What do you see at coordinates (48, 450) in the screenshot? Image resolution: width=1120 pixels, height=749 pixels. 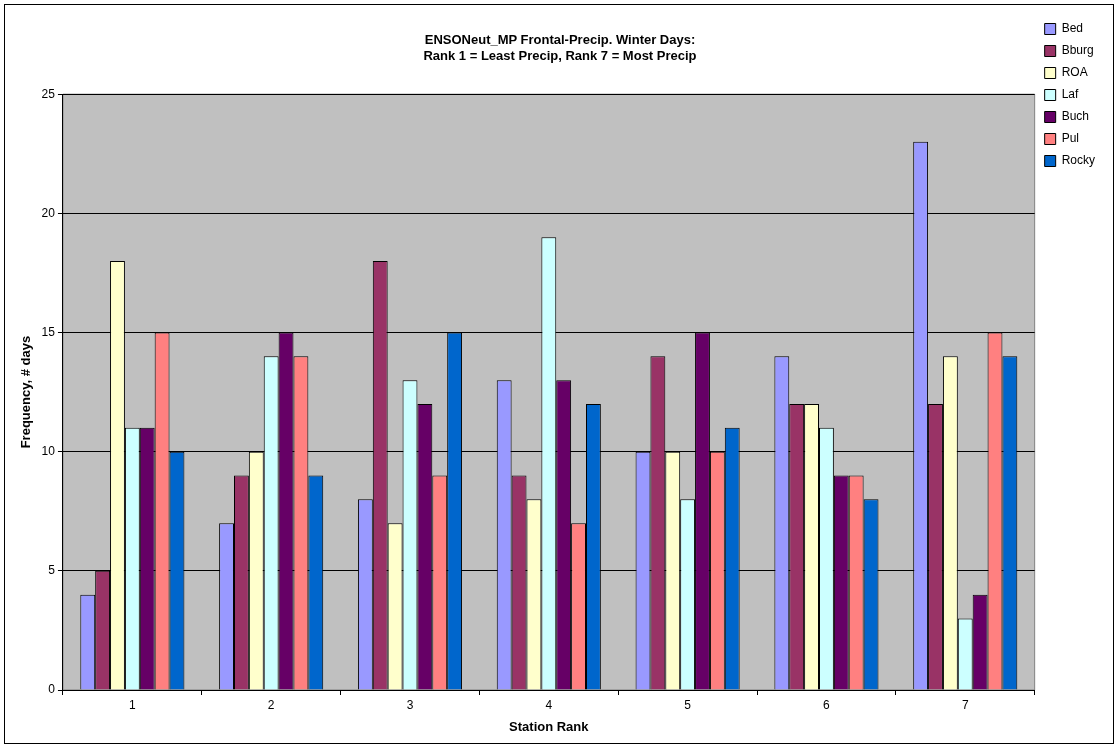 I see `y-tick-label: 10` at bounding box center [48, 450].